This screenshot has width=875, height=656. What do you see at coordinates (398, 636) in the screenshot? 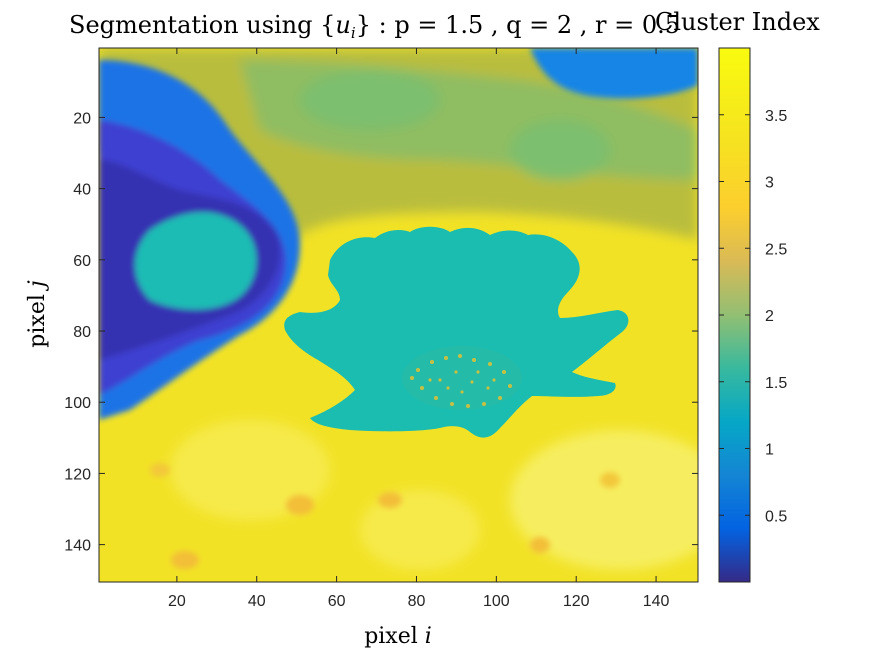
I see `x-axis-label: pixel i` at bounding box center [398, 636].